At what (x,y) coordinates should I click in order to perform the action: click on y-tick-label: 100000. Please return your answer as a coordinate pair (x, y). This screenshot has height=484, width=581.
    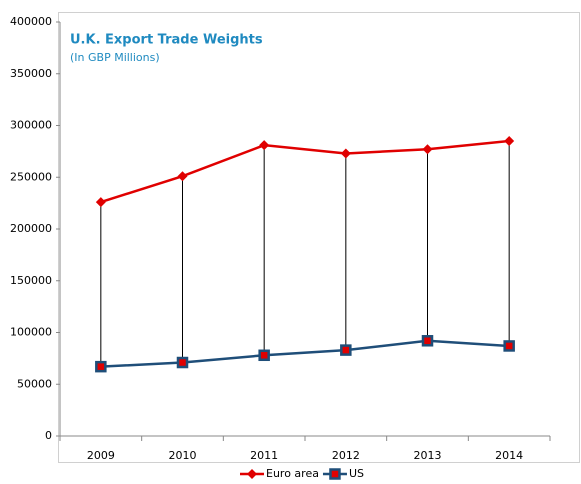
    Looking at the image, I should click on (31, 332).